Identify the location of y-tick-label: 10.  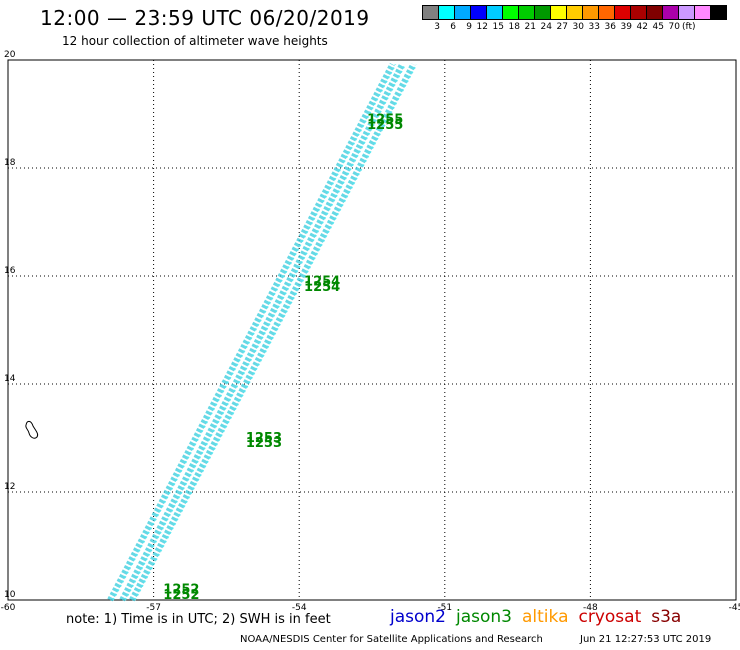
(10, 595).